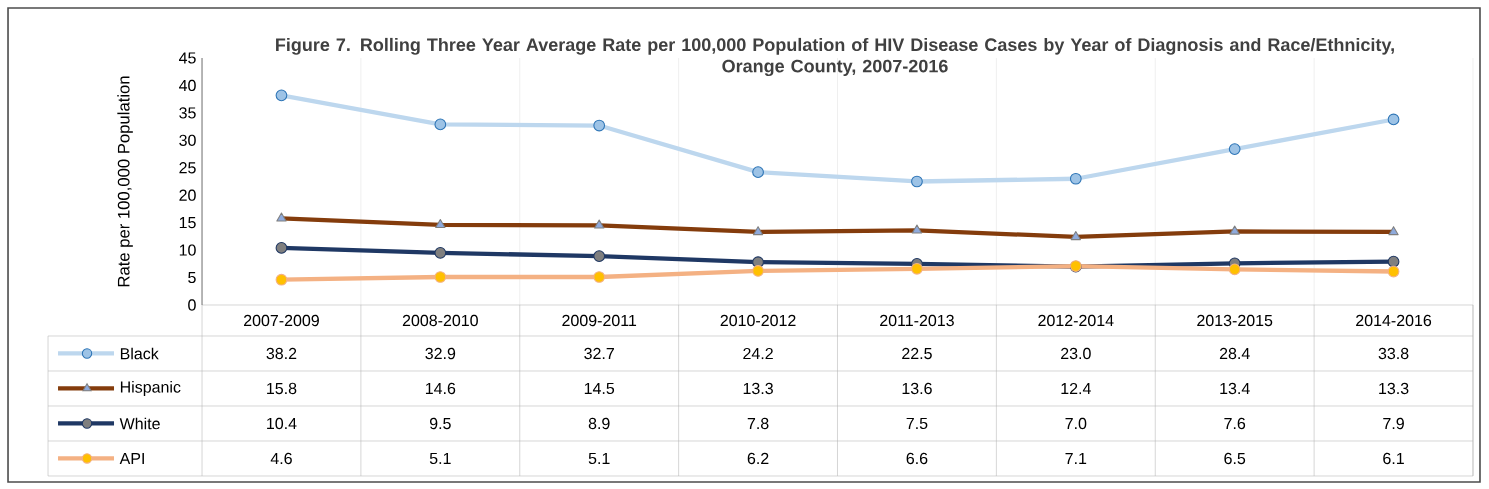 The width and height of the screenshot is (1489, 489). Describe the element at coordinates (1076, 458) in the screenshot. I see `data-label: 7.1` at that location.